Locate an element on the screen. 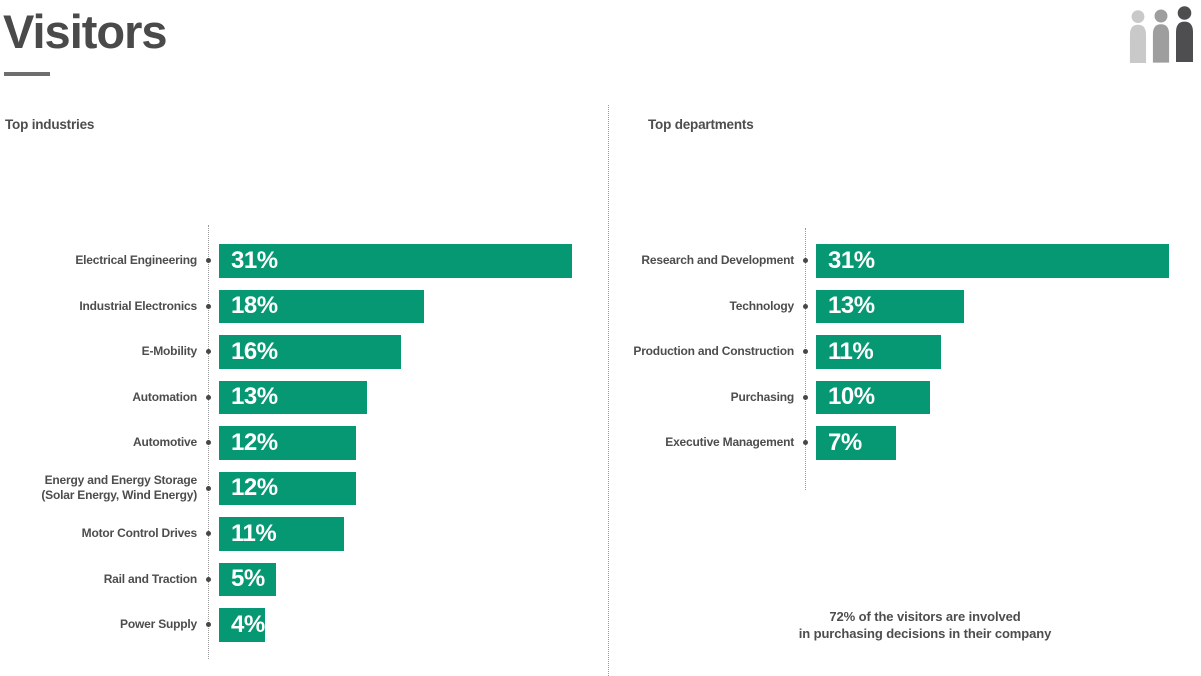  bar: 10% is located at coordinates (873, 397).